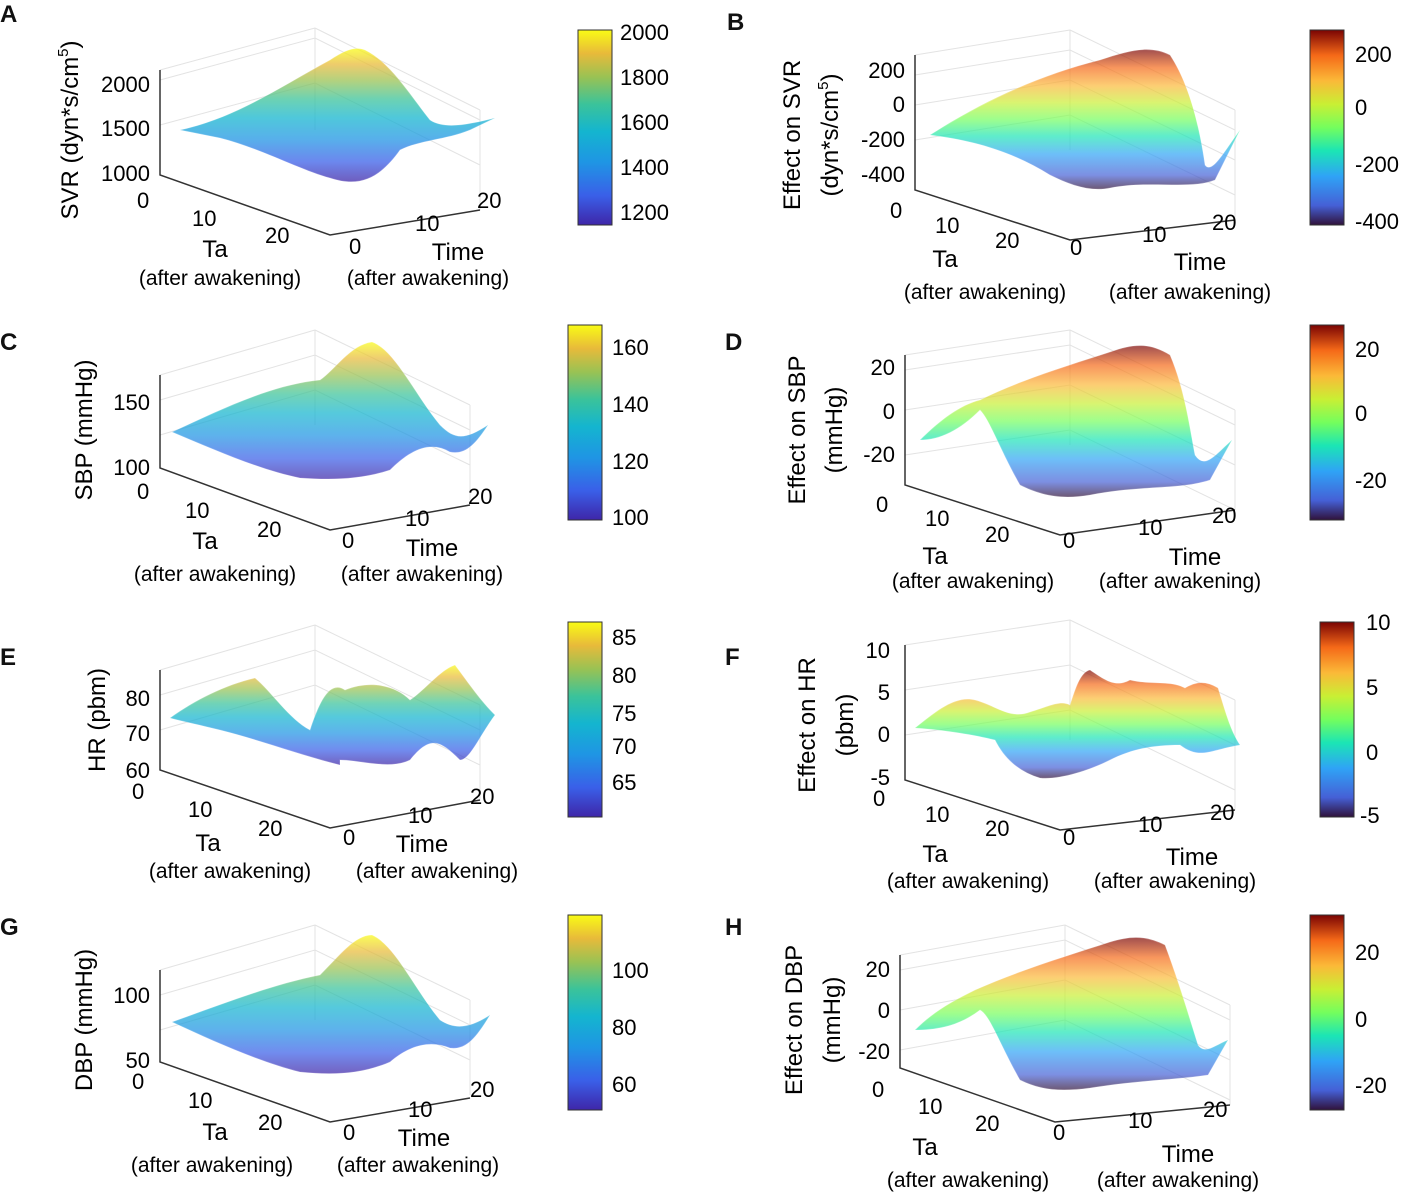 This screenshot has height=1192, width=1402. I want to click on cbar-tick: 10, so click(1378, 622).